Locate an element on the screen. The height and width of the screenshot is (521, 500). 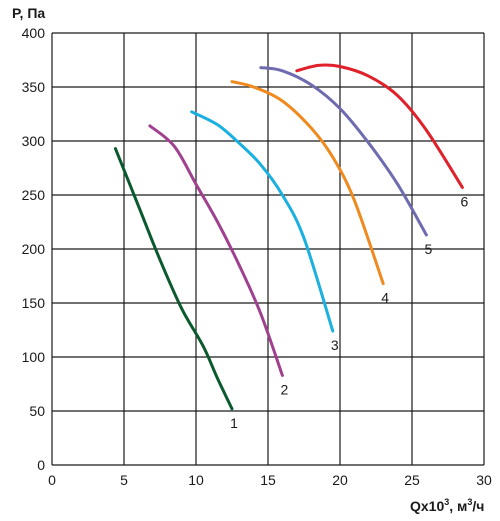
y-tick-label: 100 is located at coordinates (34, 357).